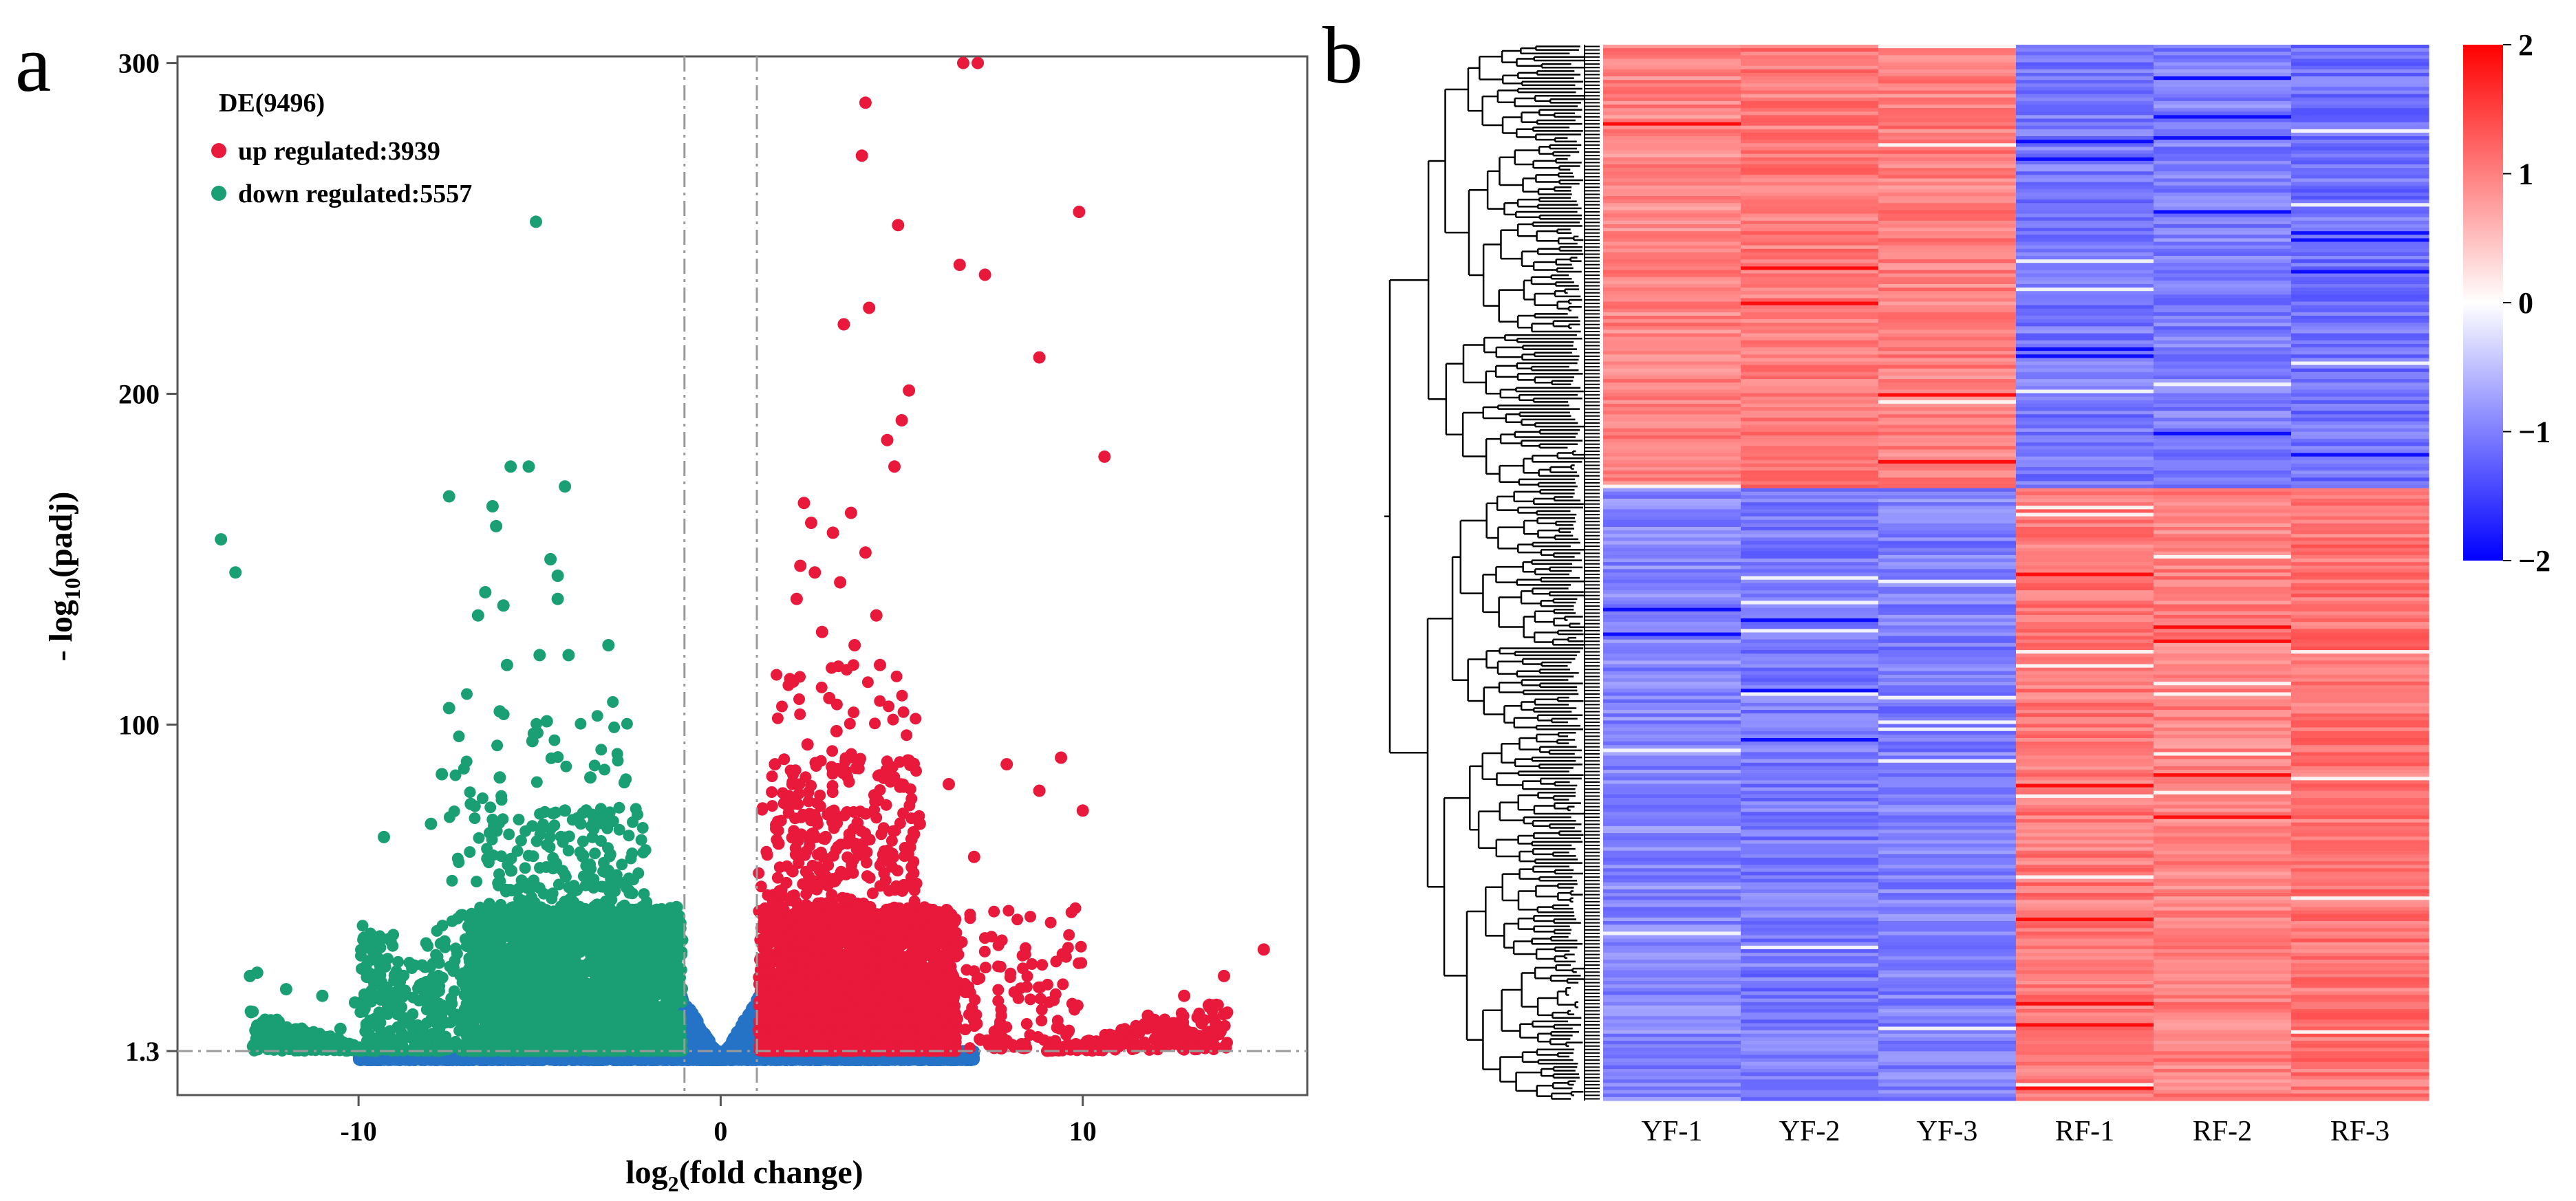  What do you see at coordinates (33, 64) in the screenshot?
I see `panel-label-a: a` at bounding box center [33, 64].